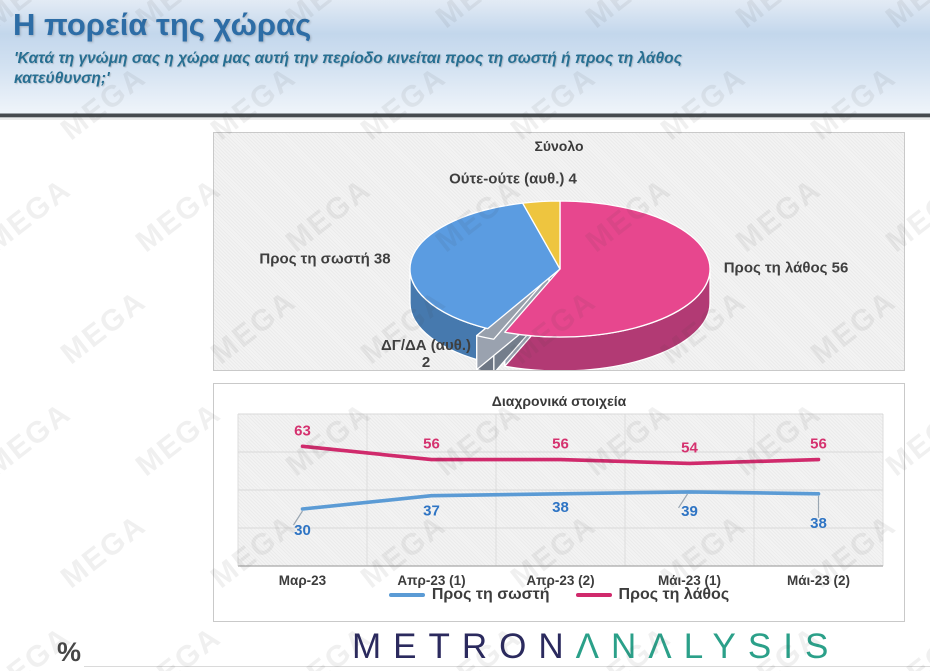 Image resolution: width=930 pixels, height=671 pixels. What do you see at coordinates (490, 594) in the screenshot?
I see `legend-label: Προς τη σωστή` at bounding box center [490, 594].